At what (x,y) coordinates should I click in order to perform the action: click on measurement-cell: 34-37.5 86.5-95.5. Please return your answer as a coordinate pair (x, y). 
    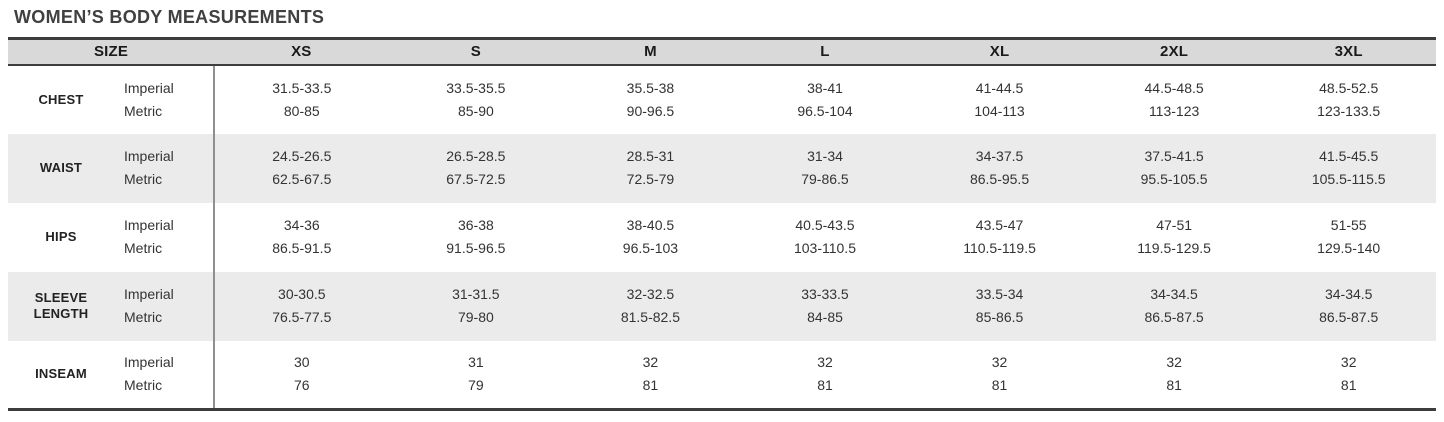
    Looking at the image, I should click on (999, 168).